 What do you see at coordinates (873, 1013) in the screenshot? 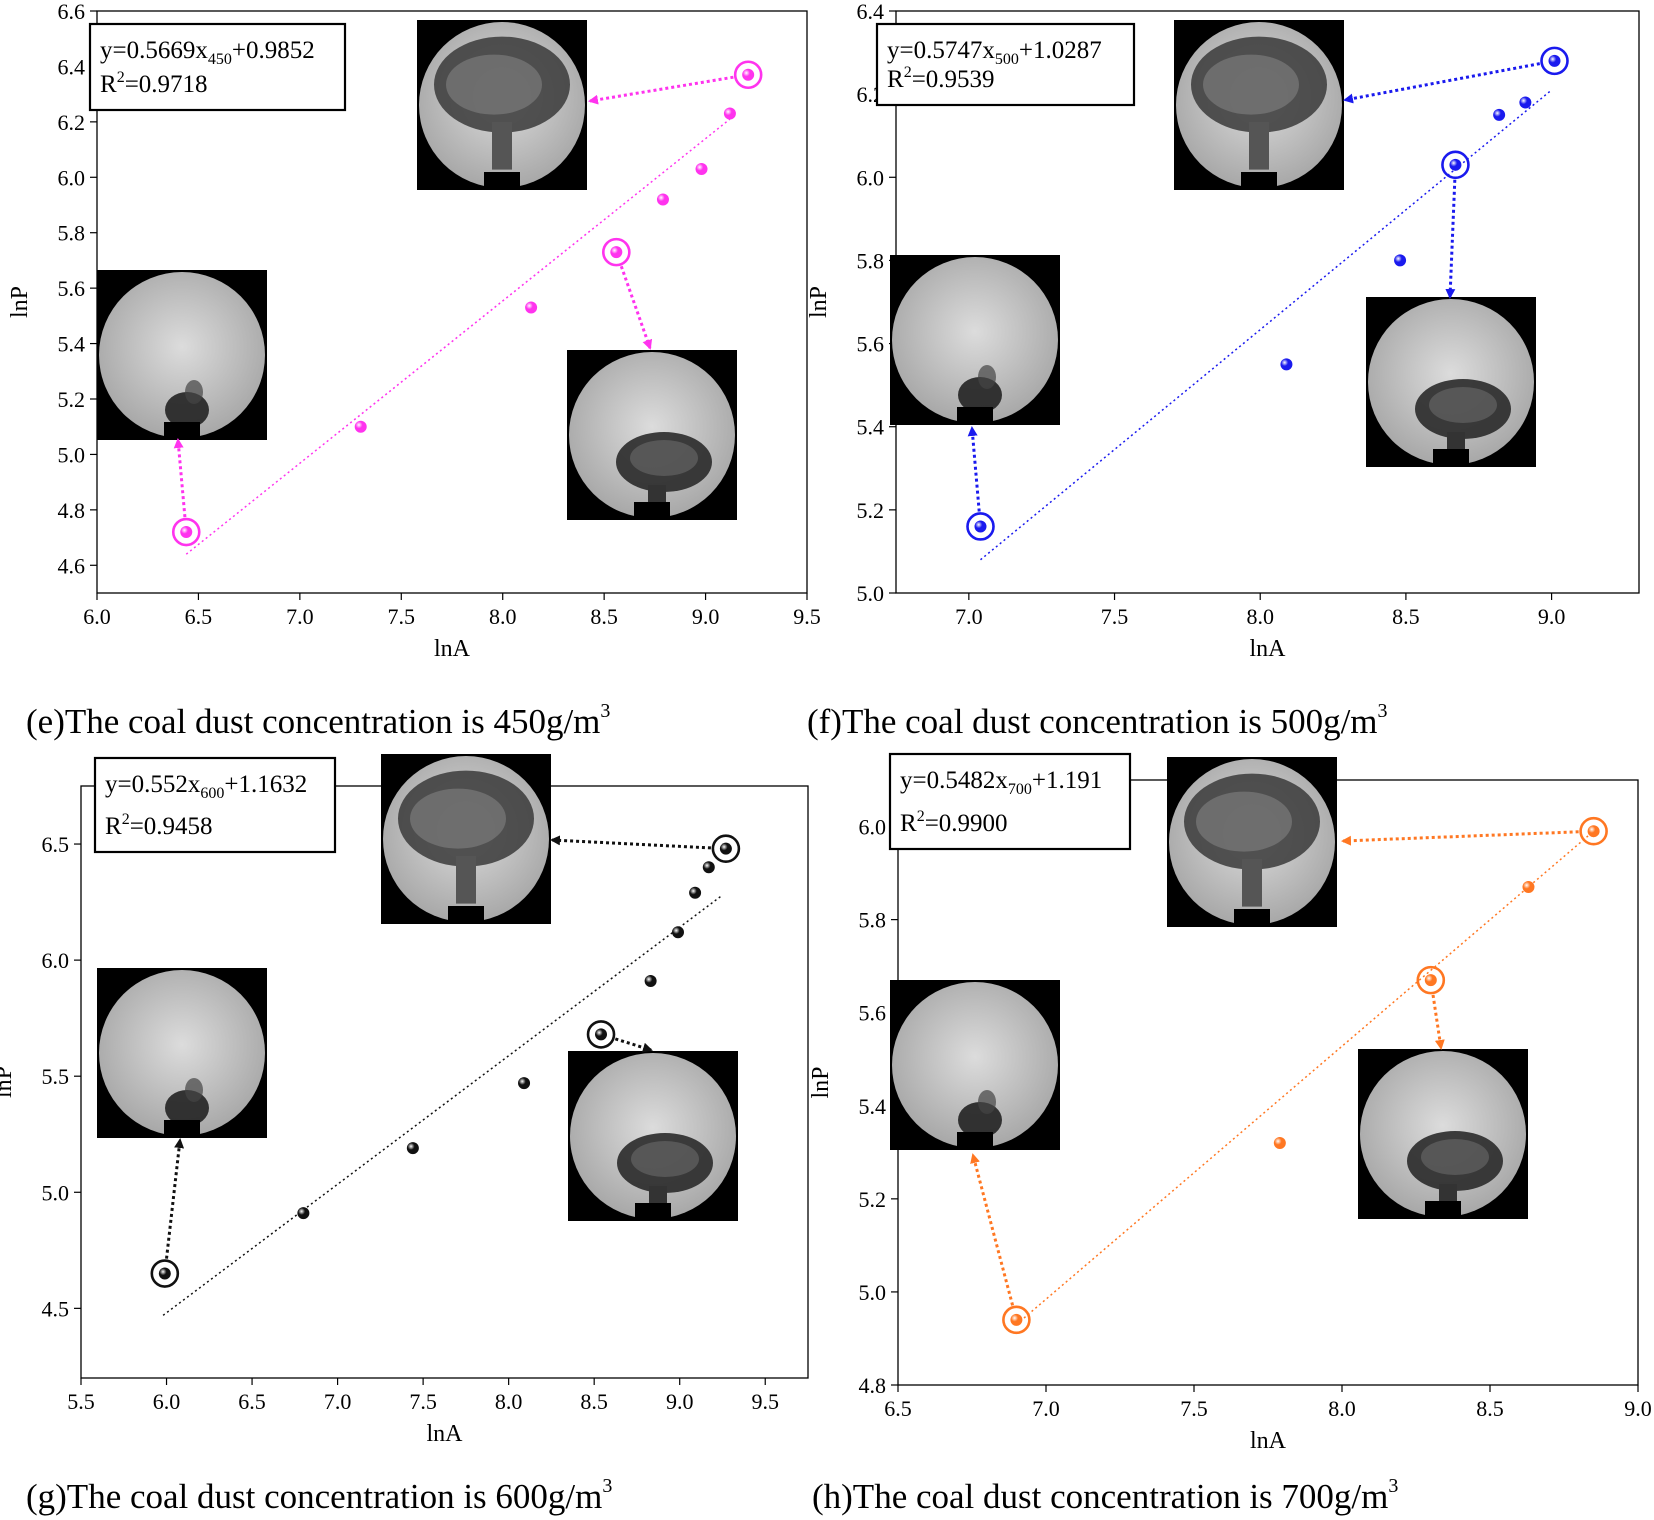
I see `y-tick-label-h: 5.6` at bounding box center [873, 1013].